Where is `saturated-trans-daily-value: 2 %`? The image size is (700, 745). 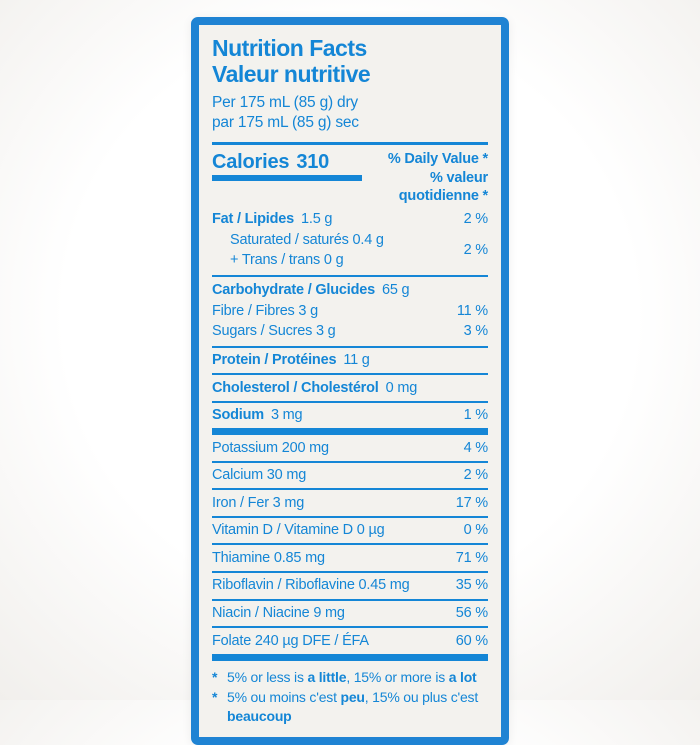 saturated-trans-daily-value: 2 % is located at coordinates (476, 250).